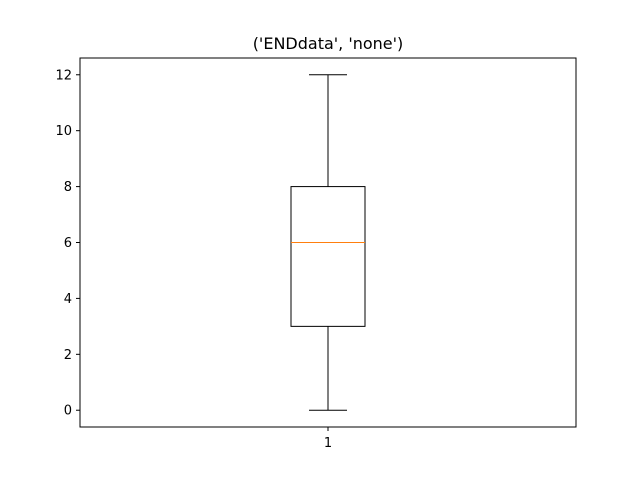 This screenshot has width=640, height=480. Describe the element at coordinates (68, 355) in the screenshot. I see `y-tick-label: 2` at that location.